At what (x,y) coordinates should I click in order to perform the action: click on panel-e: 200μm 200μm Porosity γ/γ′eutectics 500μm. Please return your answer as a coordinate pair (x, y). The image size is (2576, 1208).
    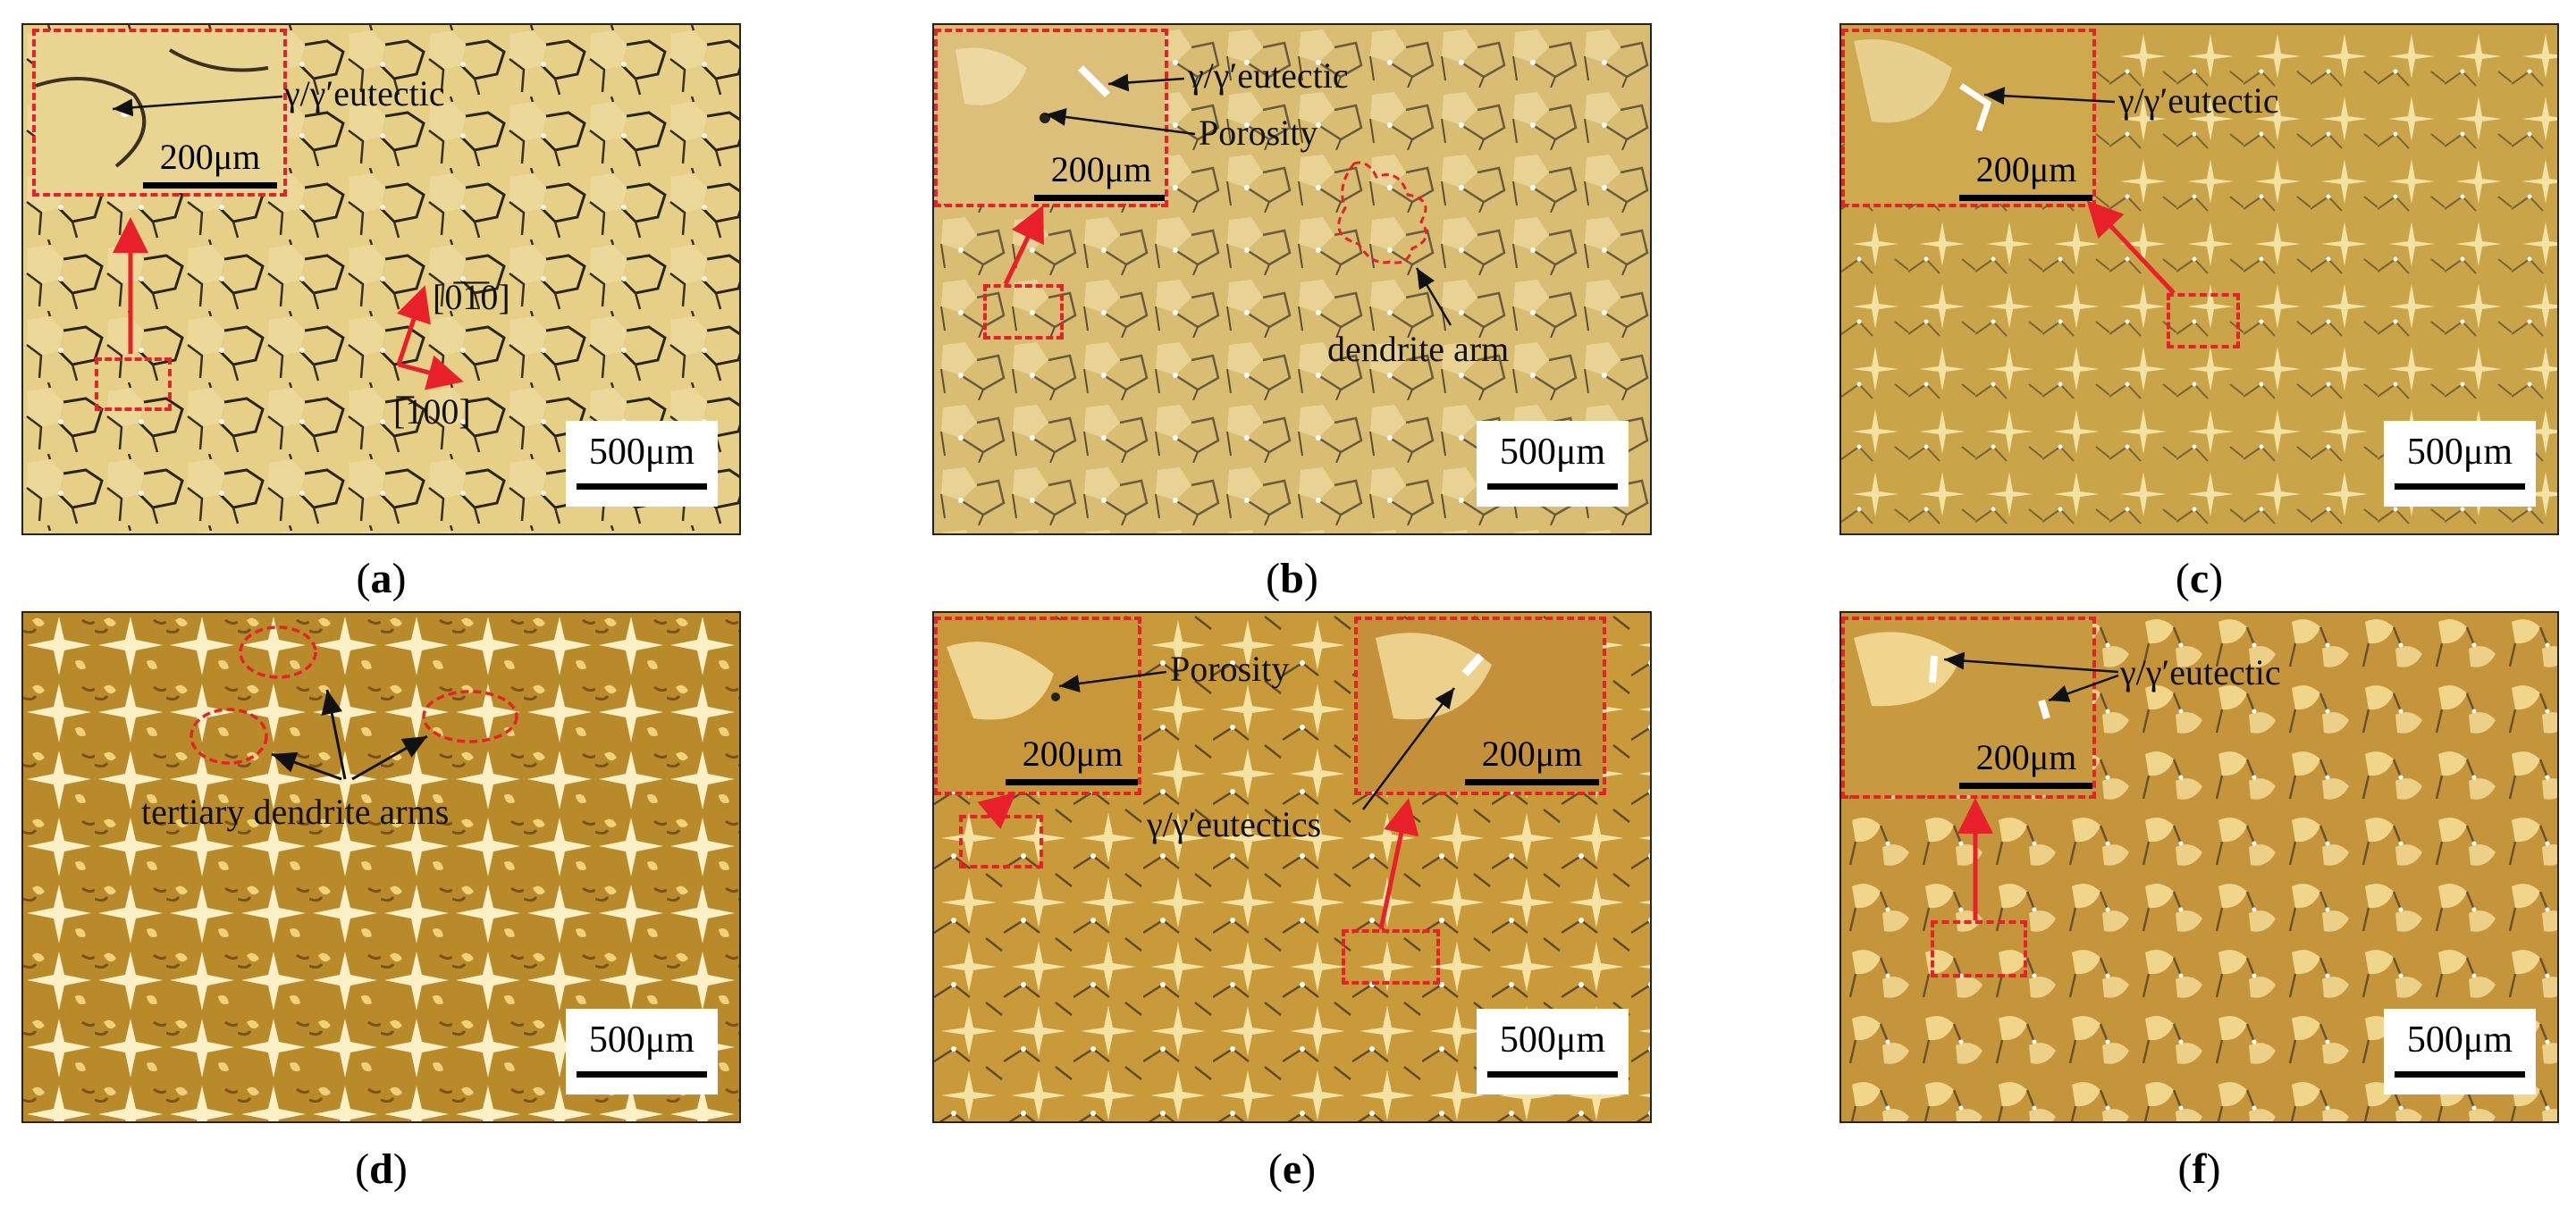
    Looking at the image, I should click on (1292, 867).